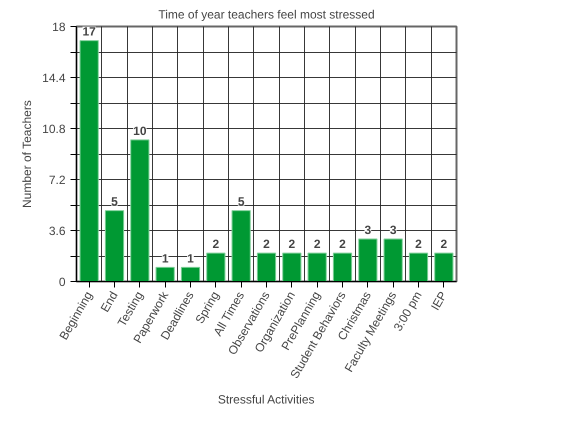 Image resolution: width=574 pixels, height=444 pixels. What do you see at coordinates (57, 180) in the screenshot?
I see `y-tick-label: 7.2` at bounding box center [57, 180].